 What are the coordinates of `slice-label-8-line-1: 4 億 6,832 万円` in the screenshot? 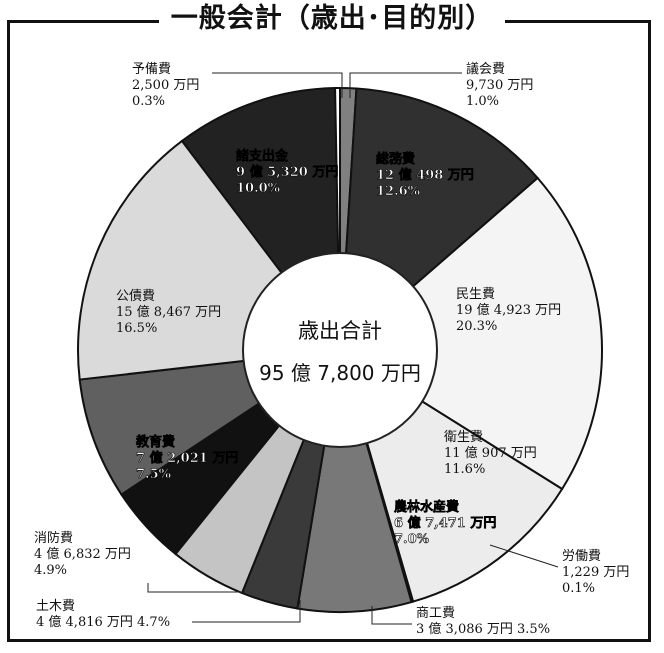 It's located at (82, 554).